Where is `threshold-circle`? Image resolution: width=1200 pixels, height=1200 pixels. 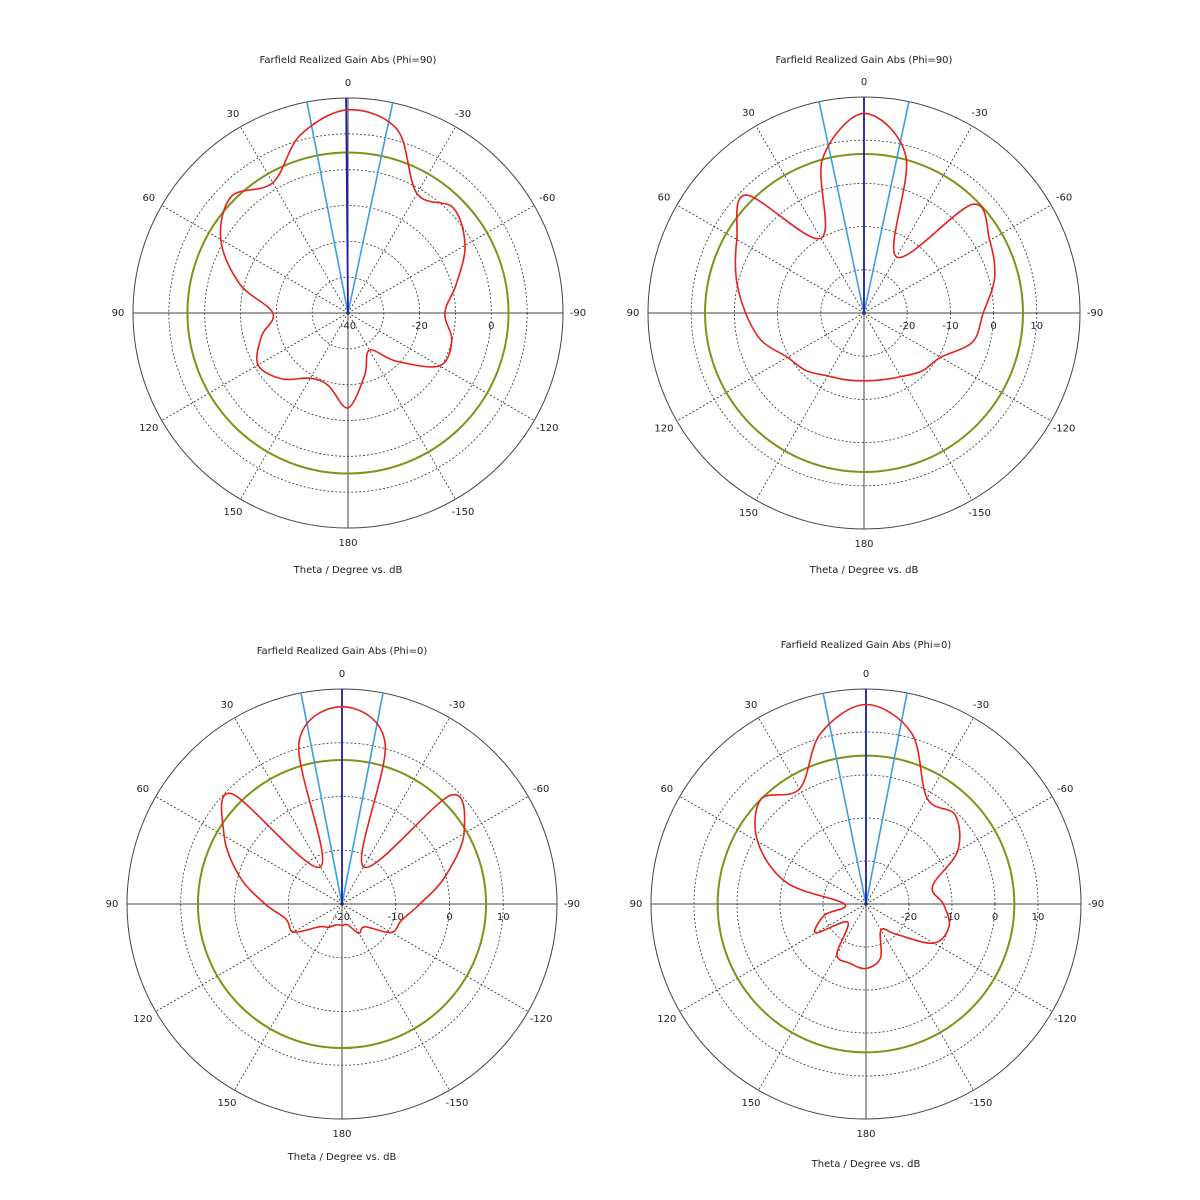 threshold-circle is located at coordinates (348, 313).